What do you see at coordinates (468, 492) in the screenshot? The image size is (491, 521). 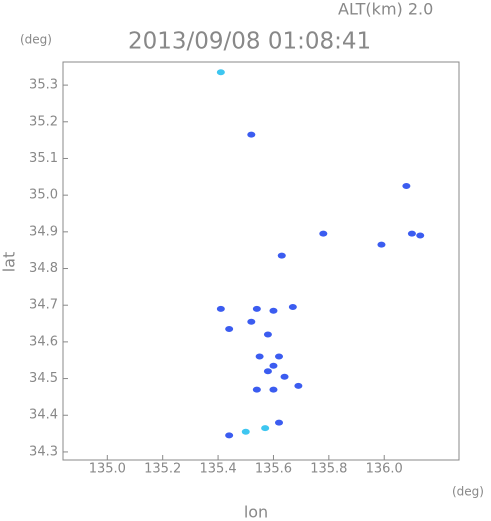 I see `x-unit: (deg)` at bounding box center [468, 492].